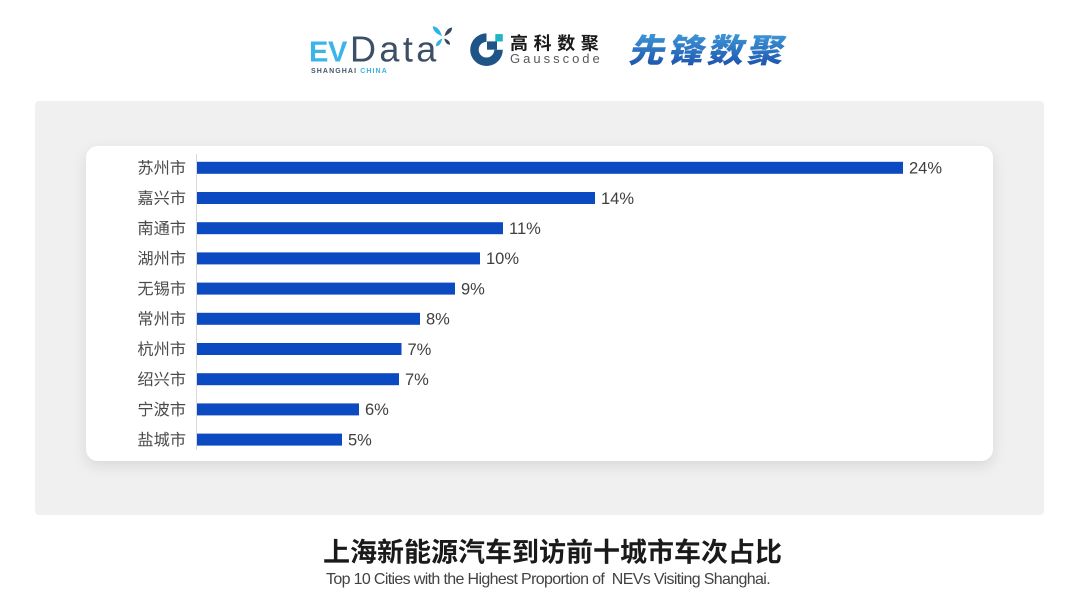 This screenshot has height=608, width=1080. Describe the element at coordinates (360, 440) in the screenshot. I see `svg-text: 5%` at that location.